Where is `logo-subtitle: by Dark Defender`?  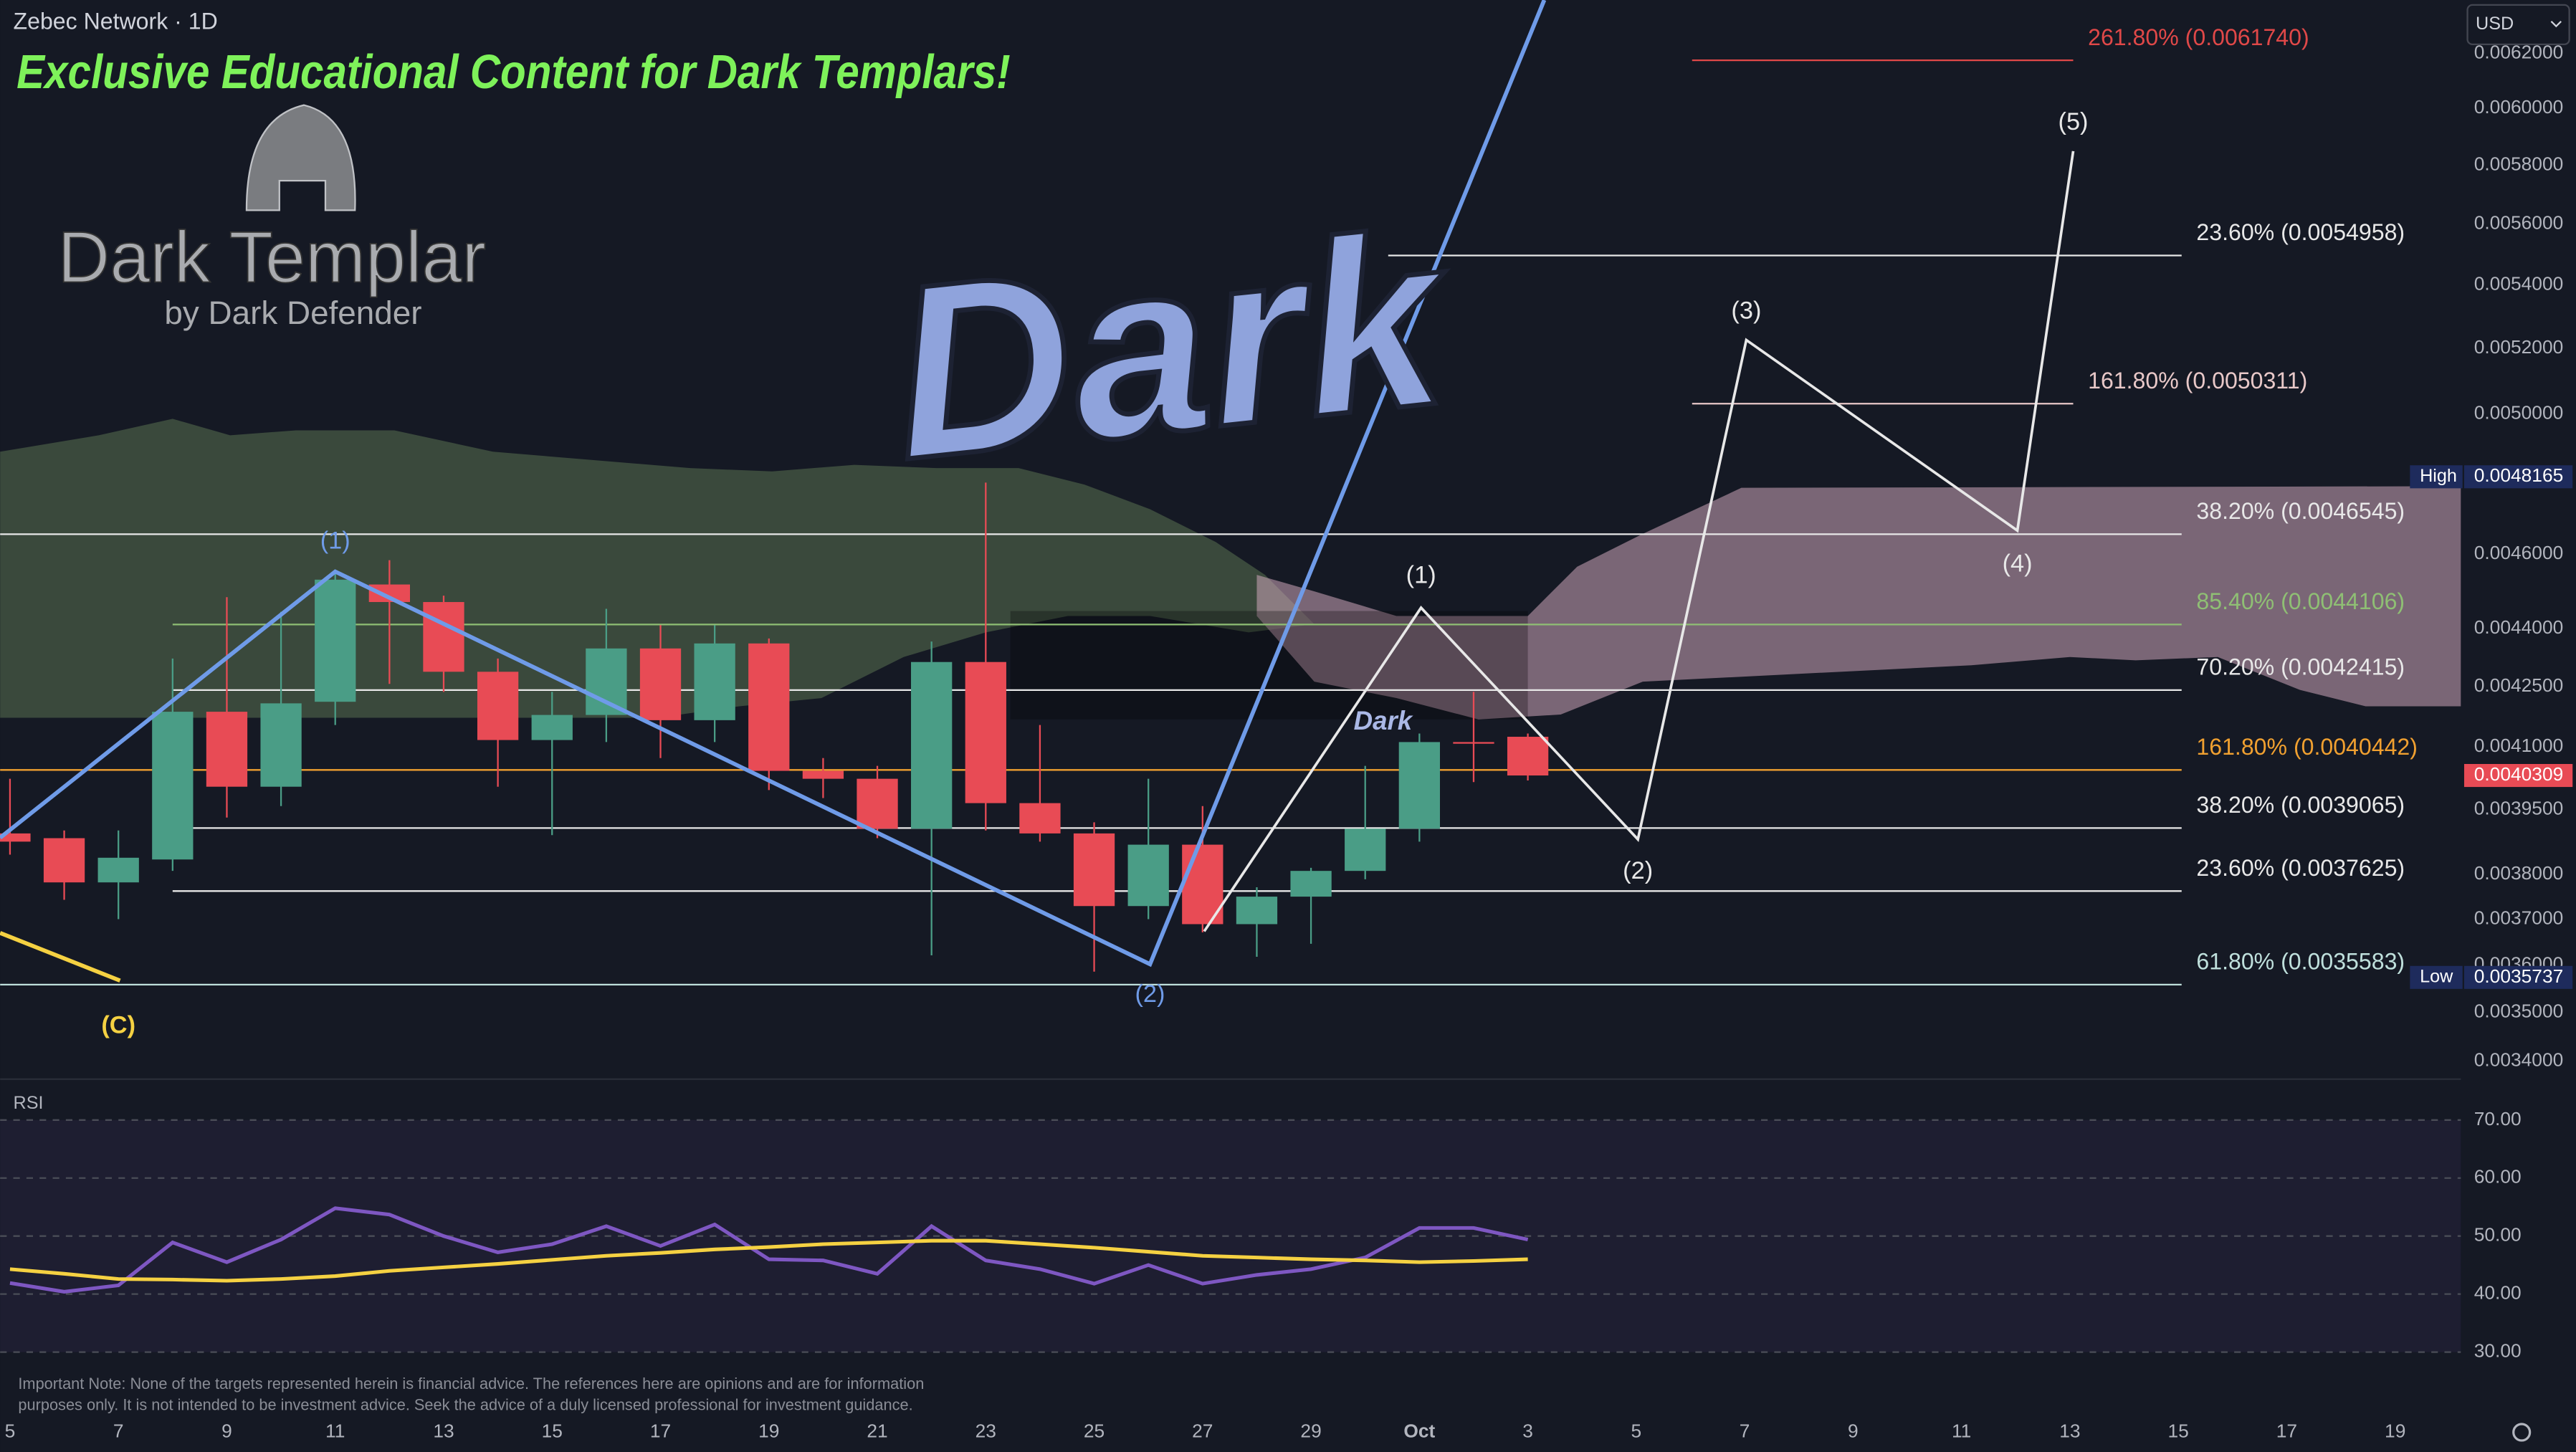 logo-subtitle: by Dark Defender is located at coordinates (292, 313).